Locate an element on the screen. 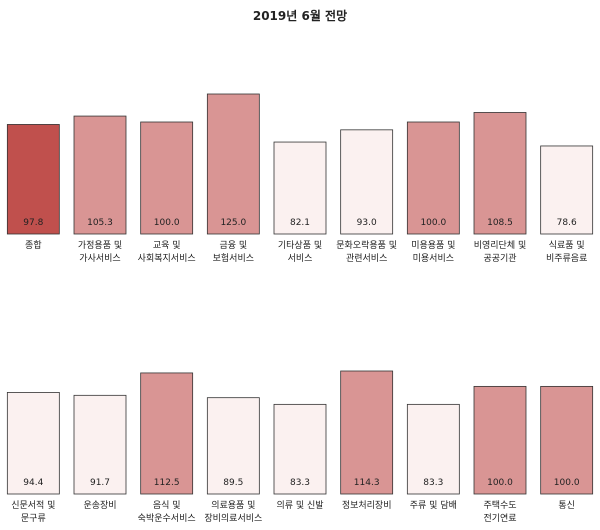 Image resolution: width=600 pixels, height=530 pixels. data-label: 91.7 is located at coordinates (100, 483).